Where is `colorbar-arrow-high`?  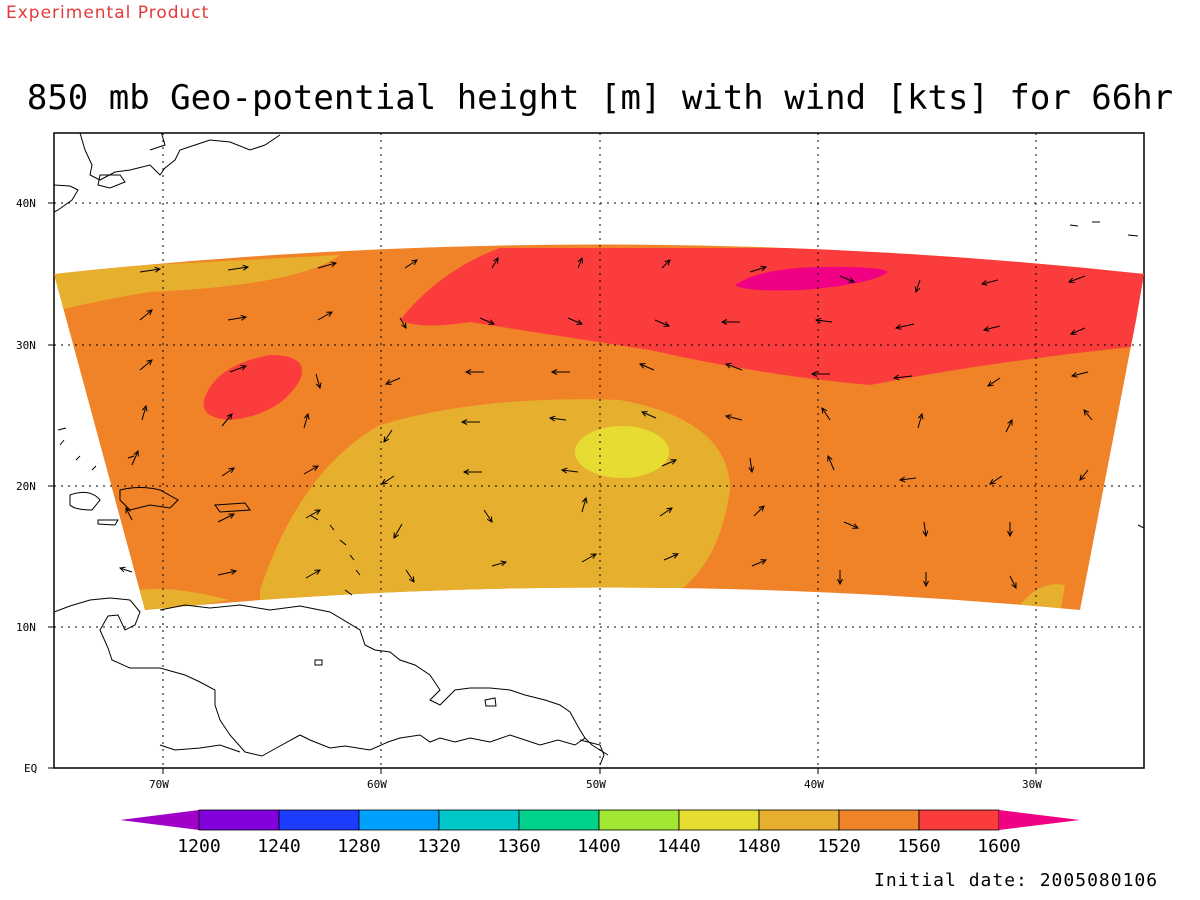 colorbar-arrow-high is located at coordinates (1039, 820).